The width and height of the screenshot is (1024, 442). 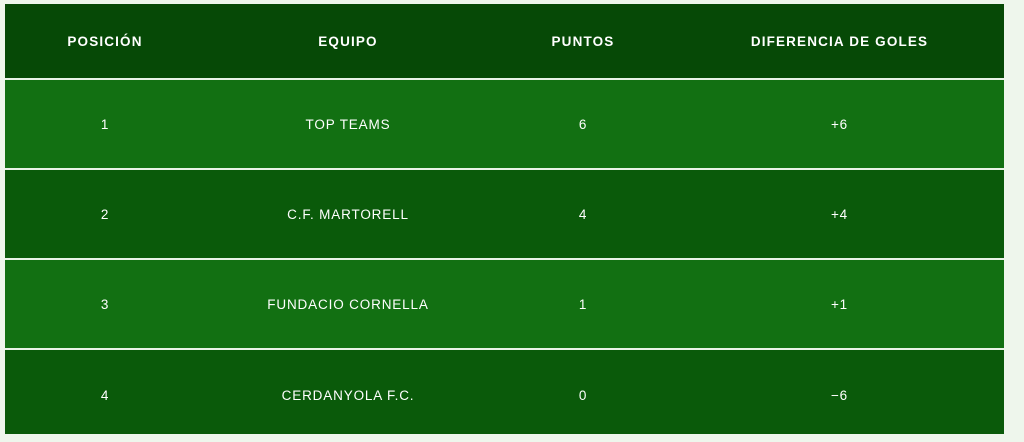 I want to click on cell-equipo: C.F. MARTORELL, so click(x=348, y=214).